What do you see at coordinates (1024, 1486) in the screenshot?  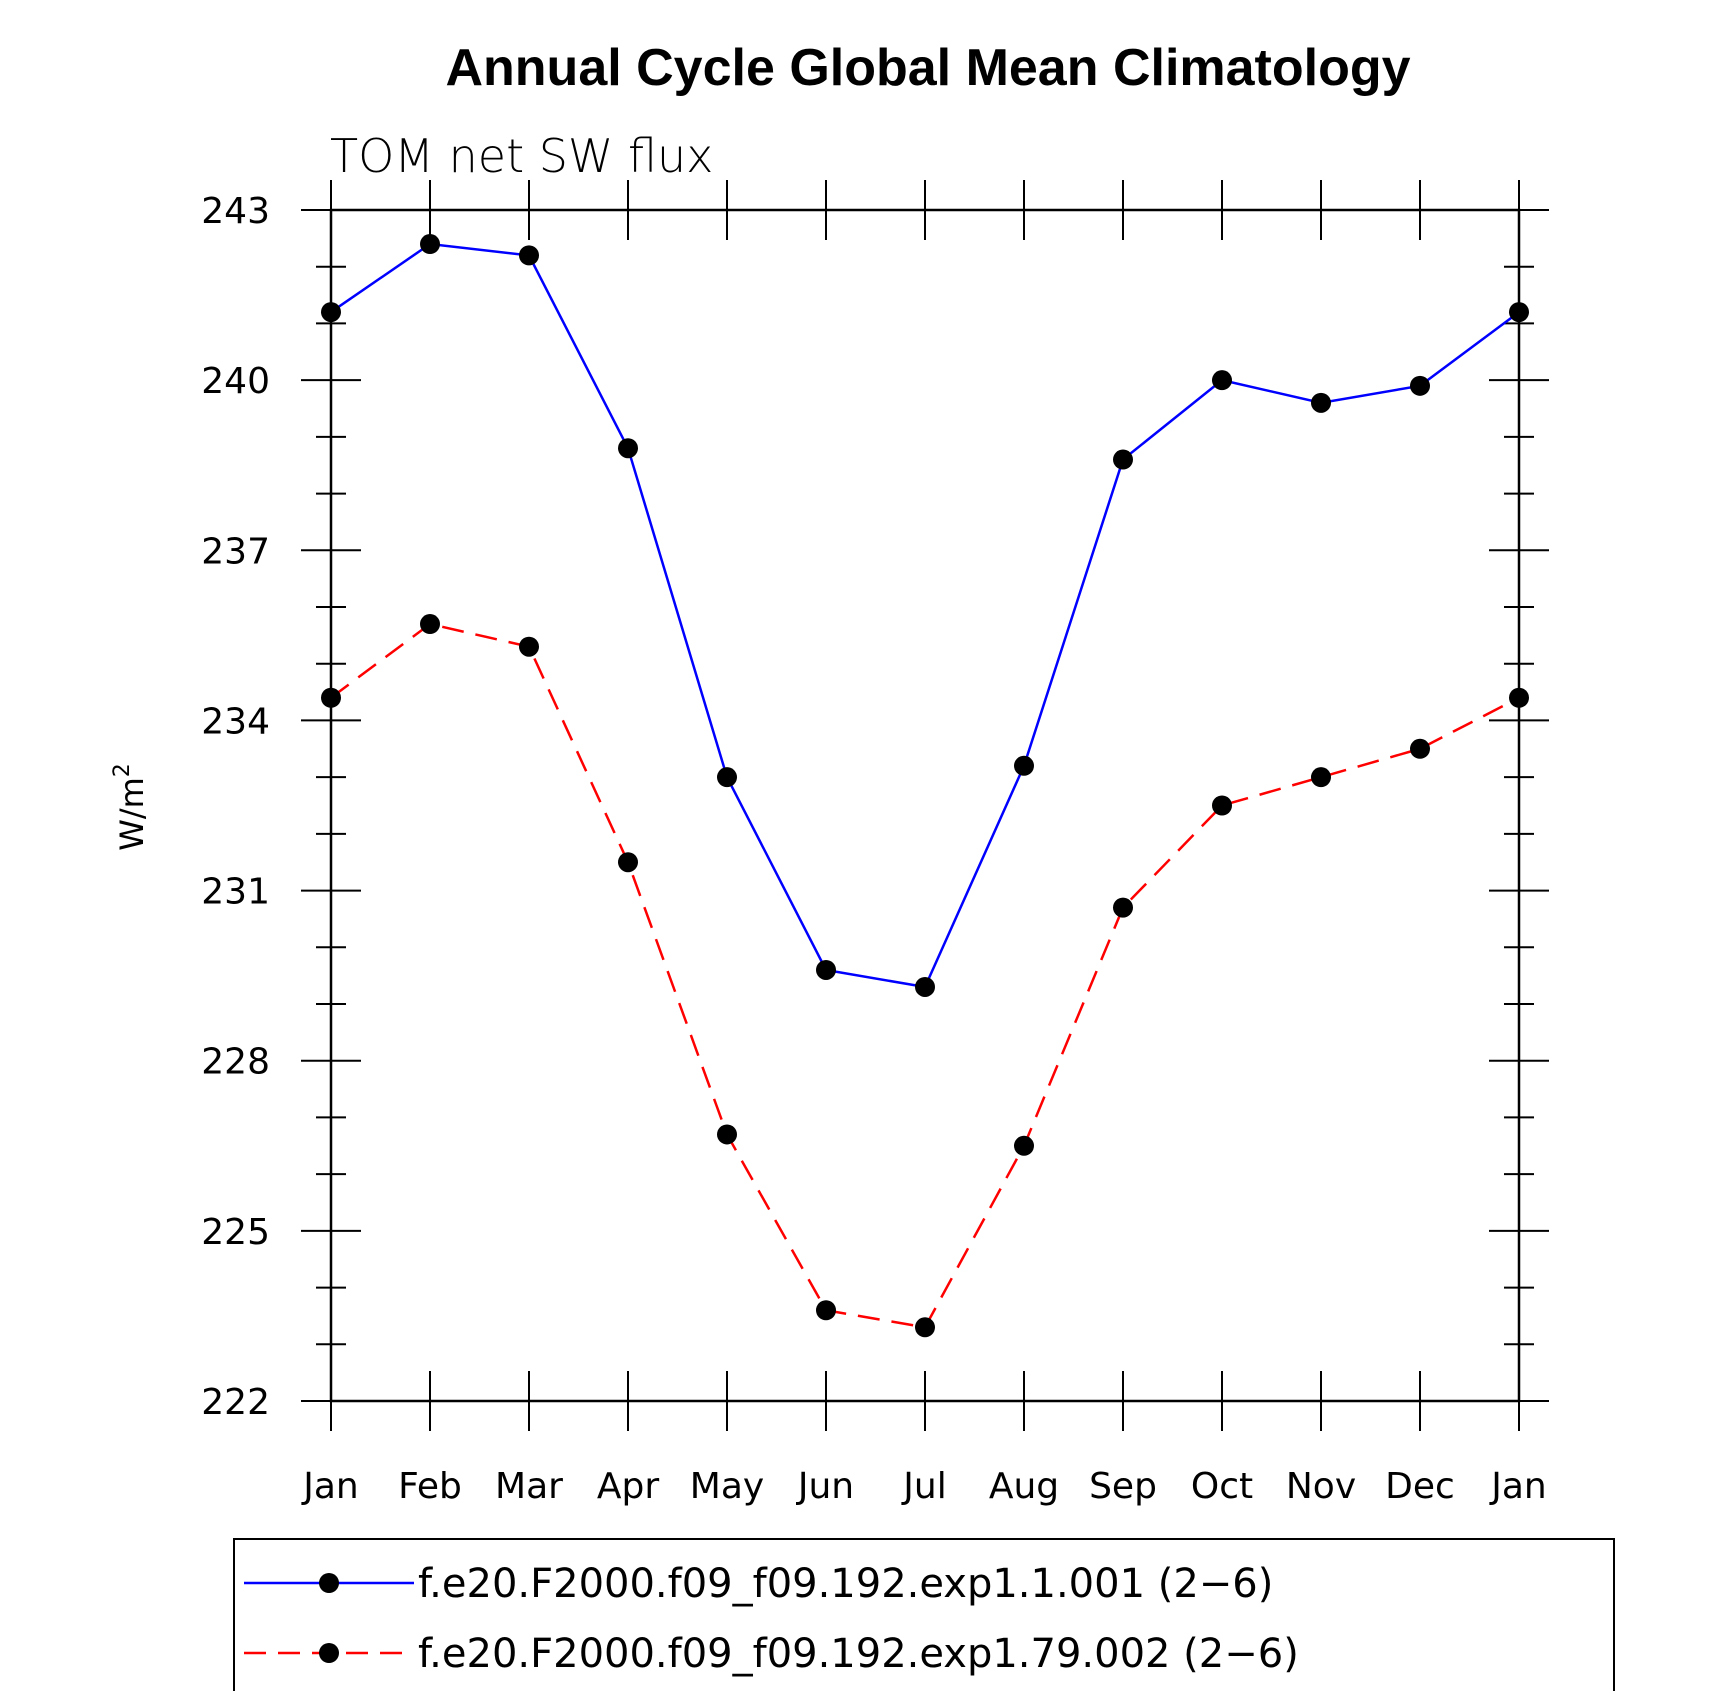 I see `x-tick-label: Aug` at bounding box center [1024, 1486].